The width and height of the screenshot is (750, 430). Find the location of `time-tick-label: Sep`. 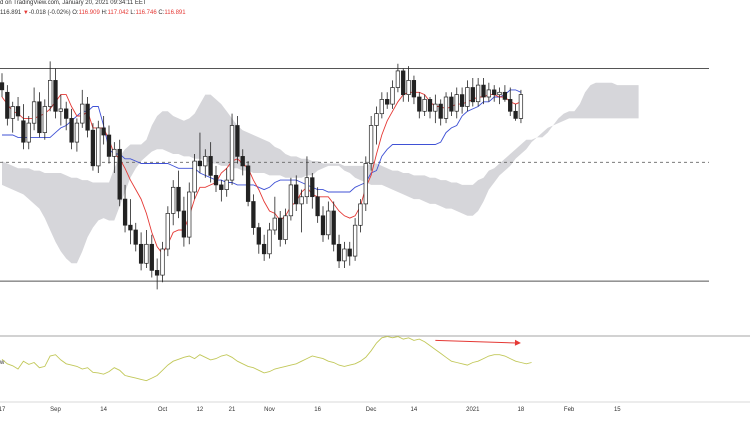

time-tick-label: Sep is located at coordinates (55, 410).